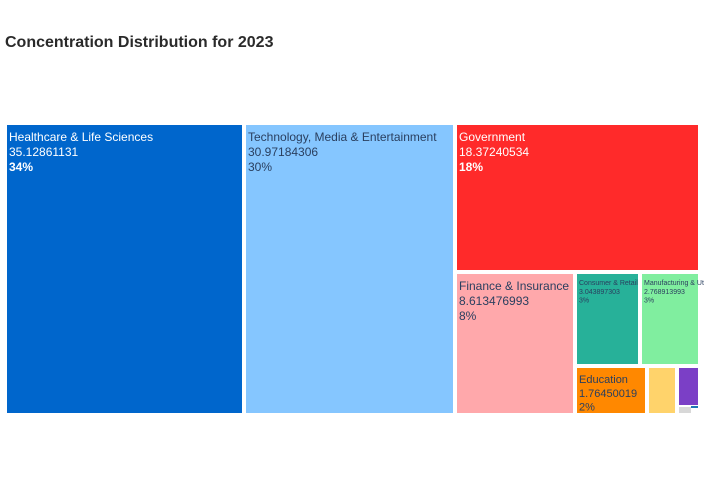 This screenshot has height=500, width=704. What do you see at coordinates (514, 286) in the screenshot?
I see `tile-label-3: Finance & Insurance` at bounding box center [514, 286].